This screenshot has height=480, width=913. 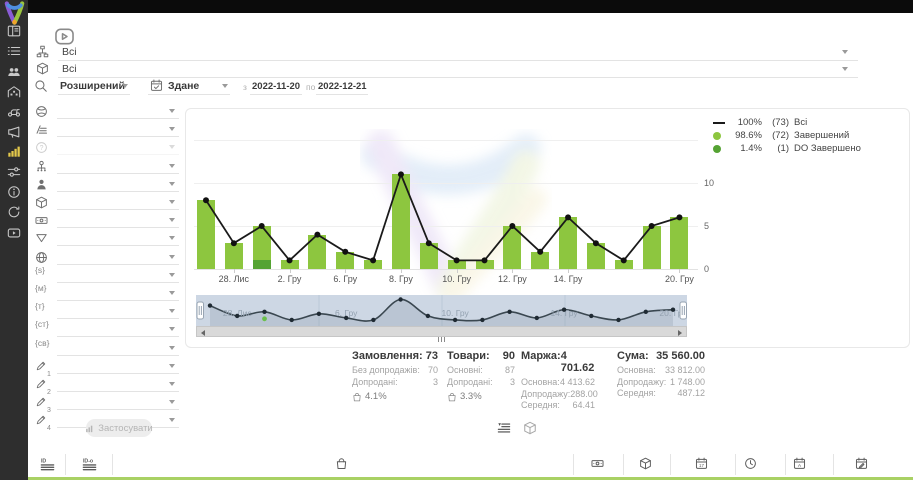 I want to click on sidebar-item-analytics, so click(x=14, y=151).